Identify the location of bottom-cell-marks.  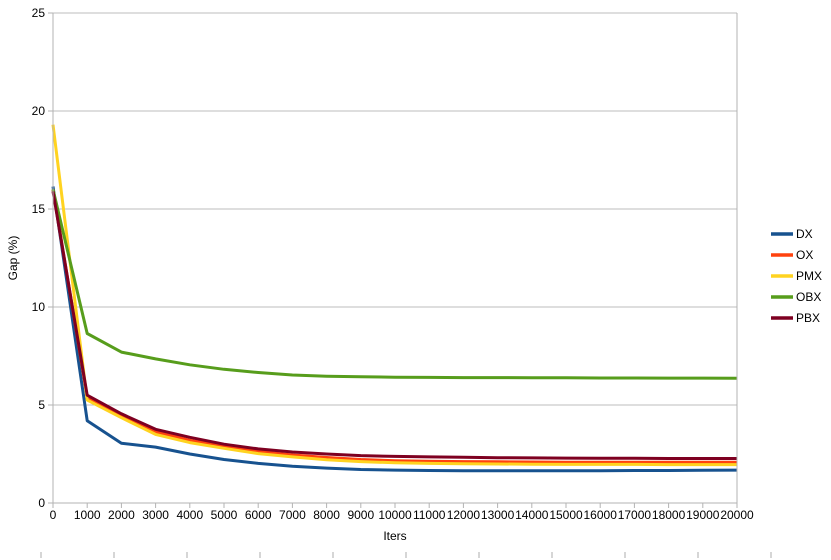
(406, 555).